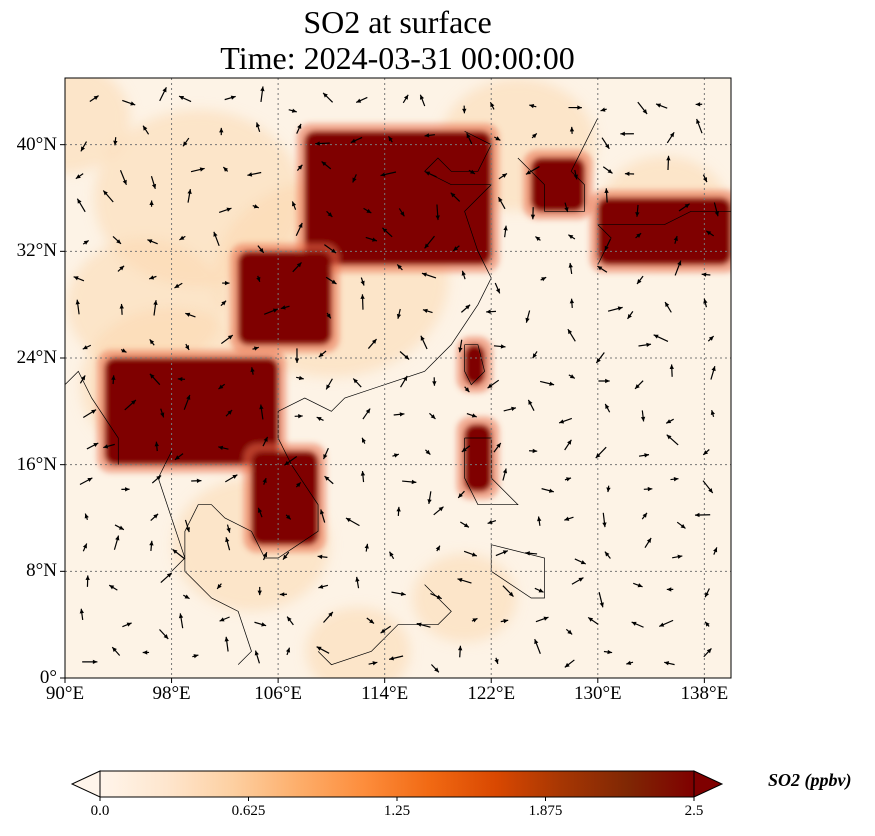 The width and height of the screenshot is (875, 836). Describe the element at coordinates (597, 693) in the screenshot. I see `lon-tick-label: 130°E` at that location.